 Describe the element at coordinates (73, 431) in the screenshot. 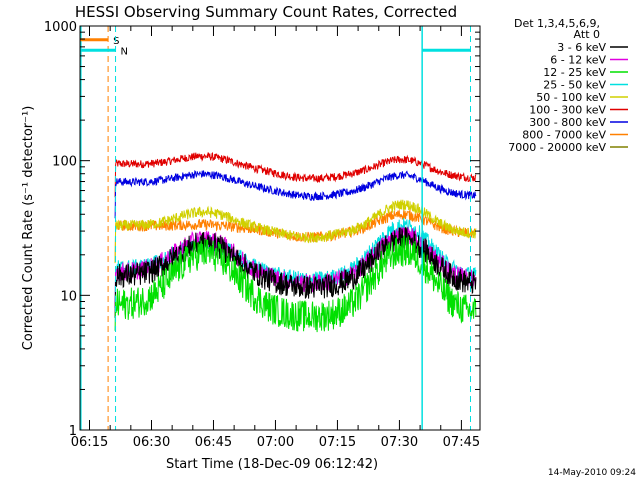

I see `y-tick-label: 1` at that location.